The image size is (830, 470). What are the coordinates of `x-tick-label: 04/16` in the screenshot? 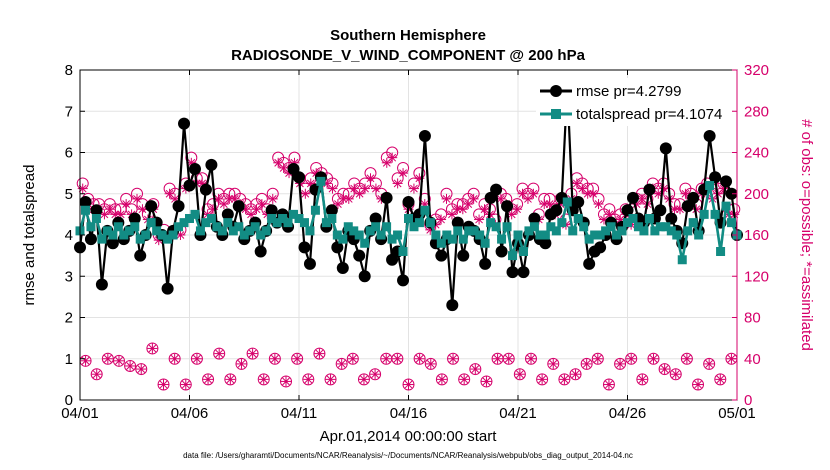 It's located at (409, 413).